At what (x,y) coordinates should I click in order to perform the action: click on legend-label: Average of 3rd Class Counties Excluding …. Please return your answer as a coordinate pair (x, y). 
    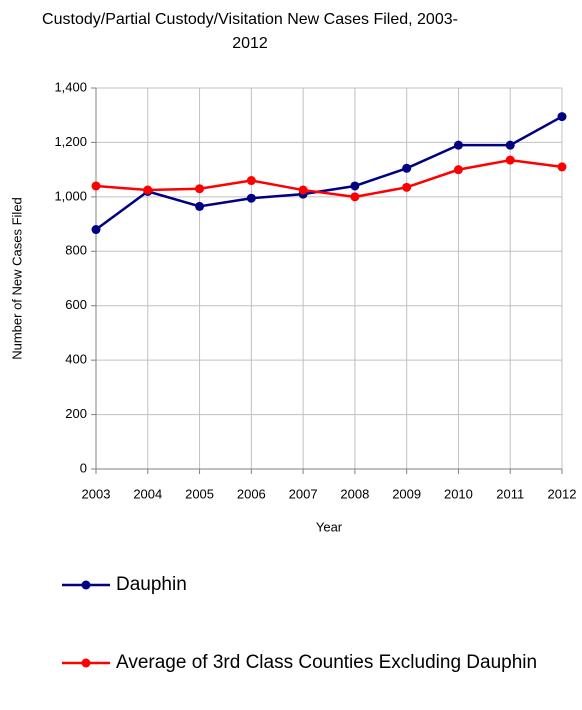
    Looking at the image, I should click on (327, 662).